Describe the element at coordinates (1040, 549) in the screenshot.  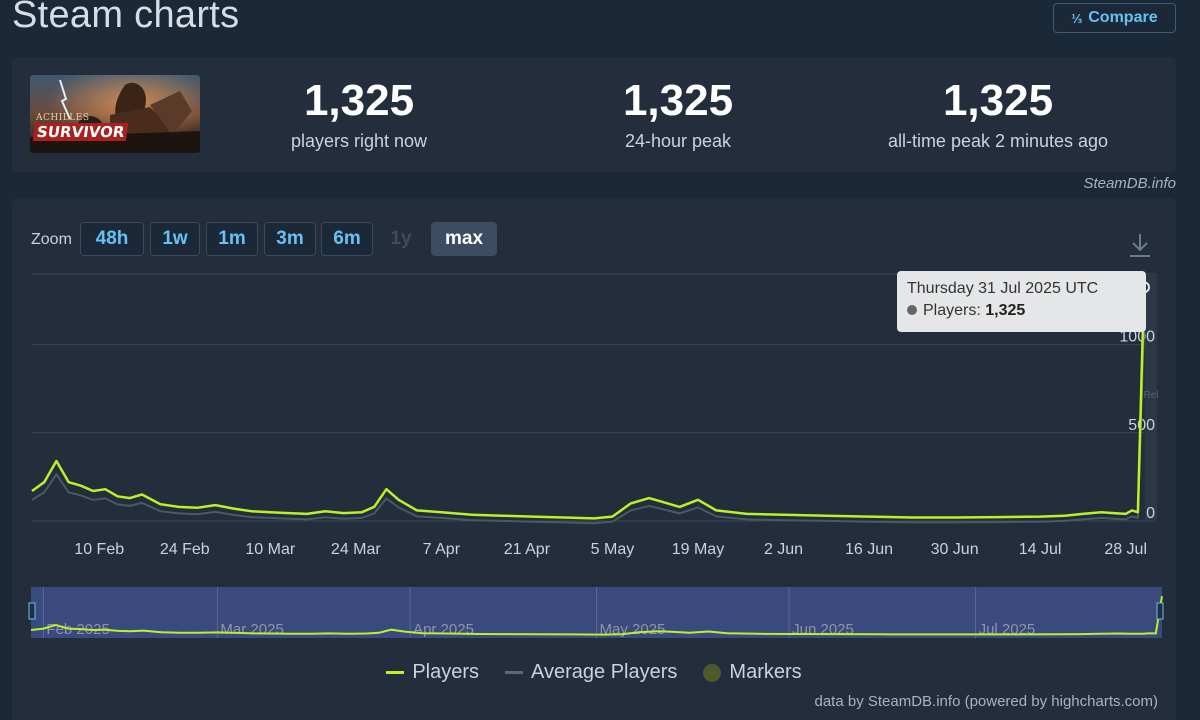
I see `x-tick-label: 14 Jul` at that location.